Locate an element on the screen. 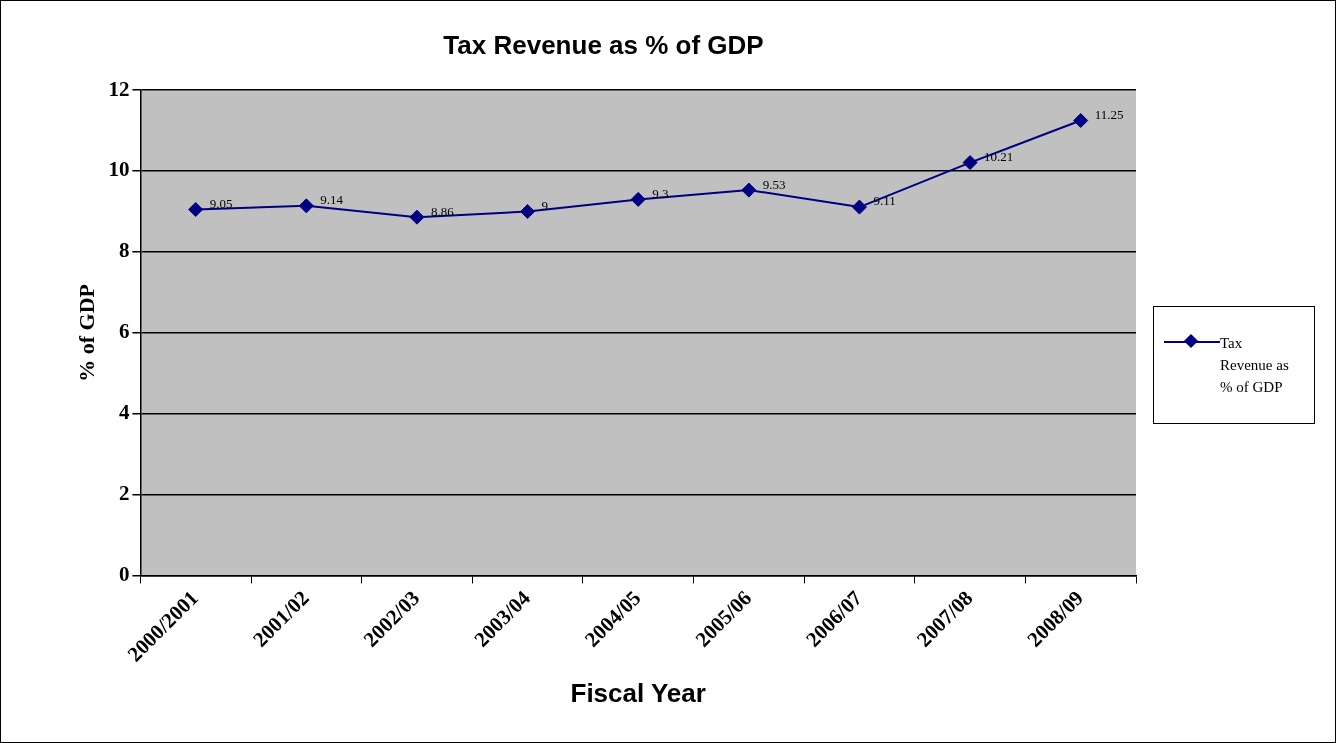 The width and height of the screenshot is (1336, 743). data-label: 9.11 is located at coordinates (884, 201).